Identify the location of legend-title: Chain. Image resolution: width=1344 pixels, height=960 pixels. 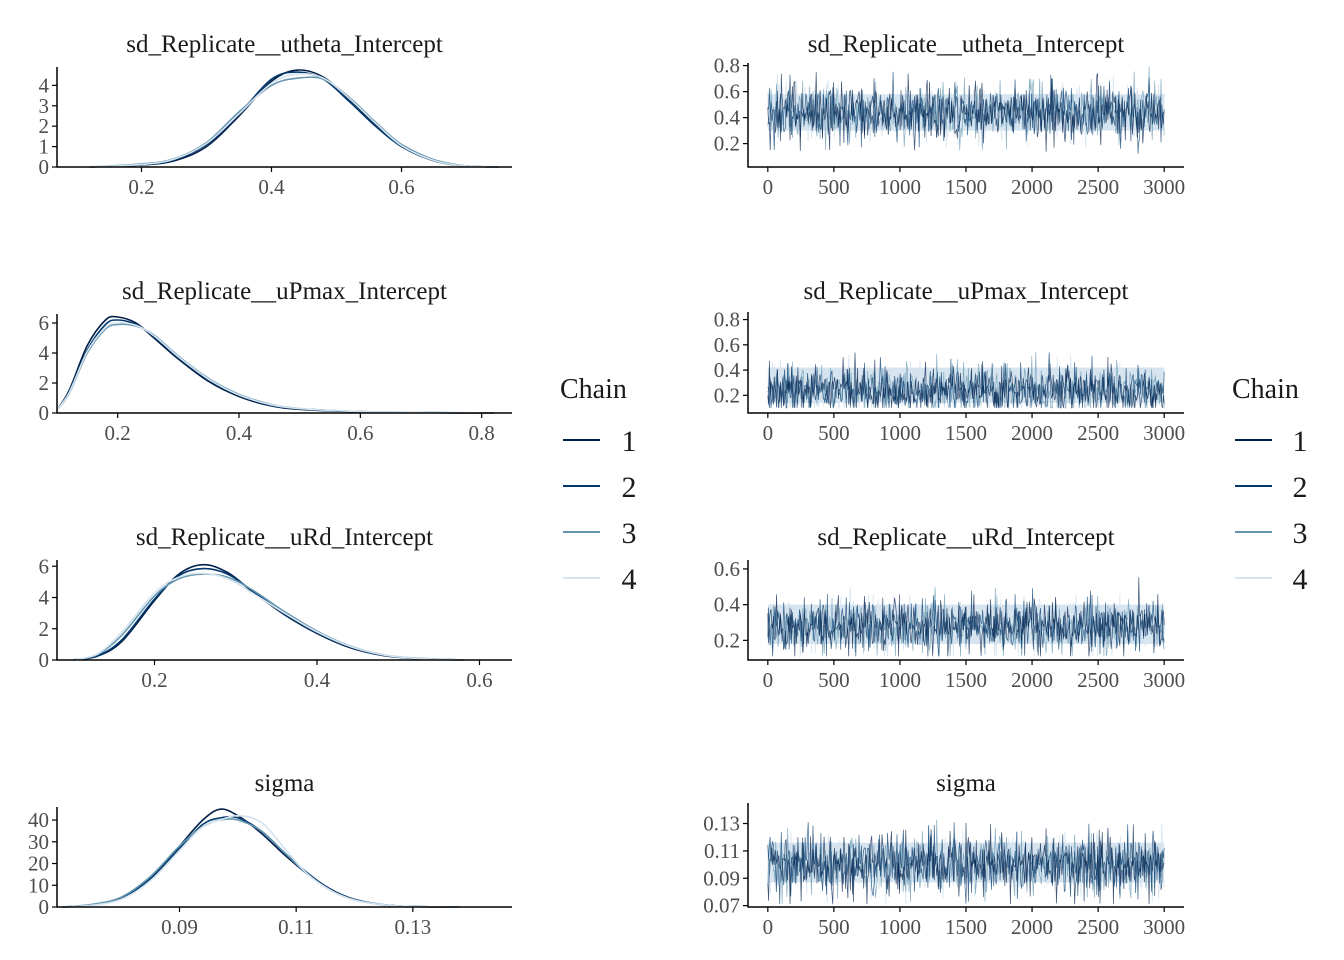
(1265, 389).